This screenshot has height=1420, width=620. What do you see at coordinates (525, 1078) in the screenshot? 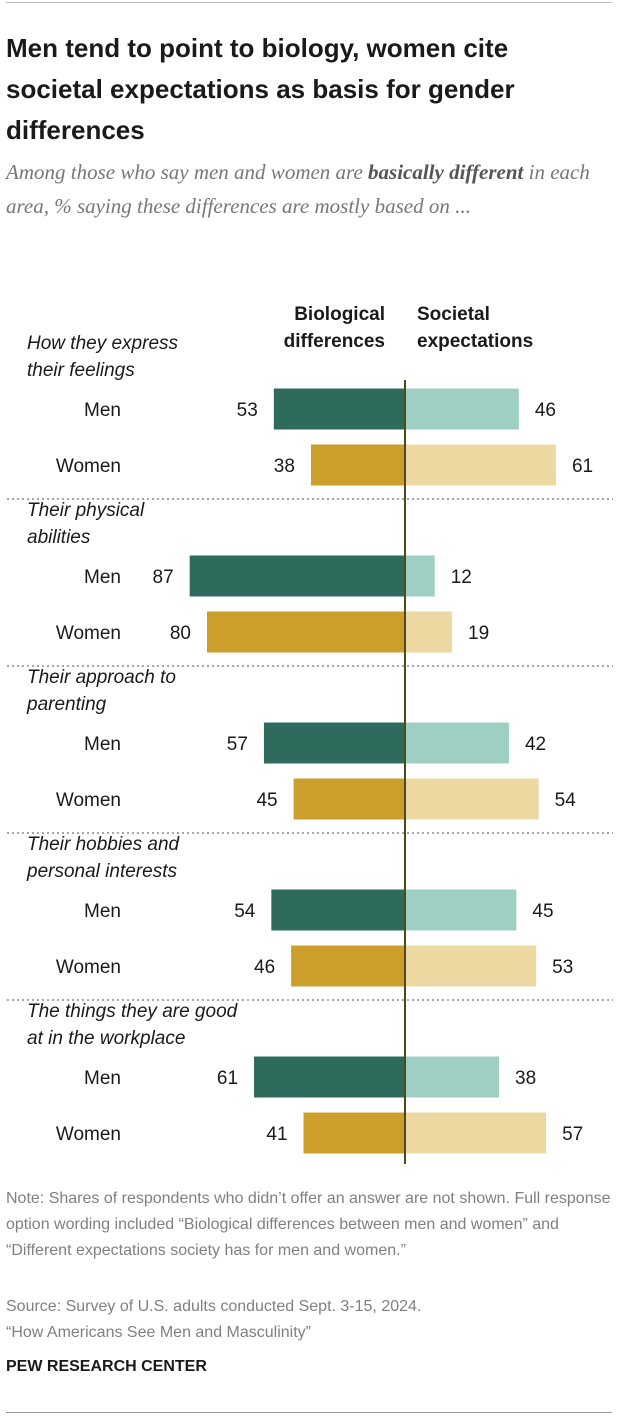
I see `value-label-societal: 38` at bounding box center [525, 1078].